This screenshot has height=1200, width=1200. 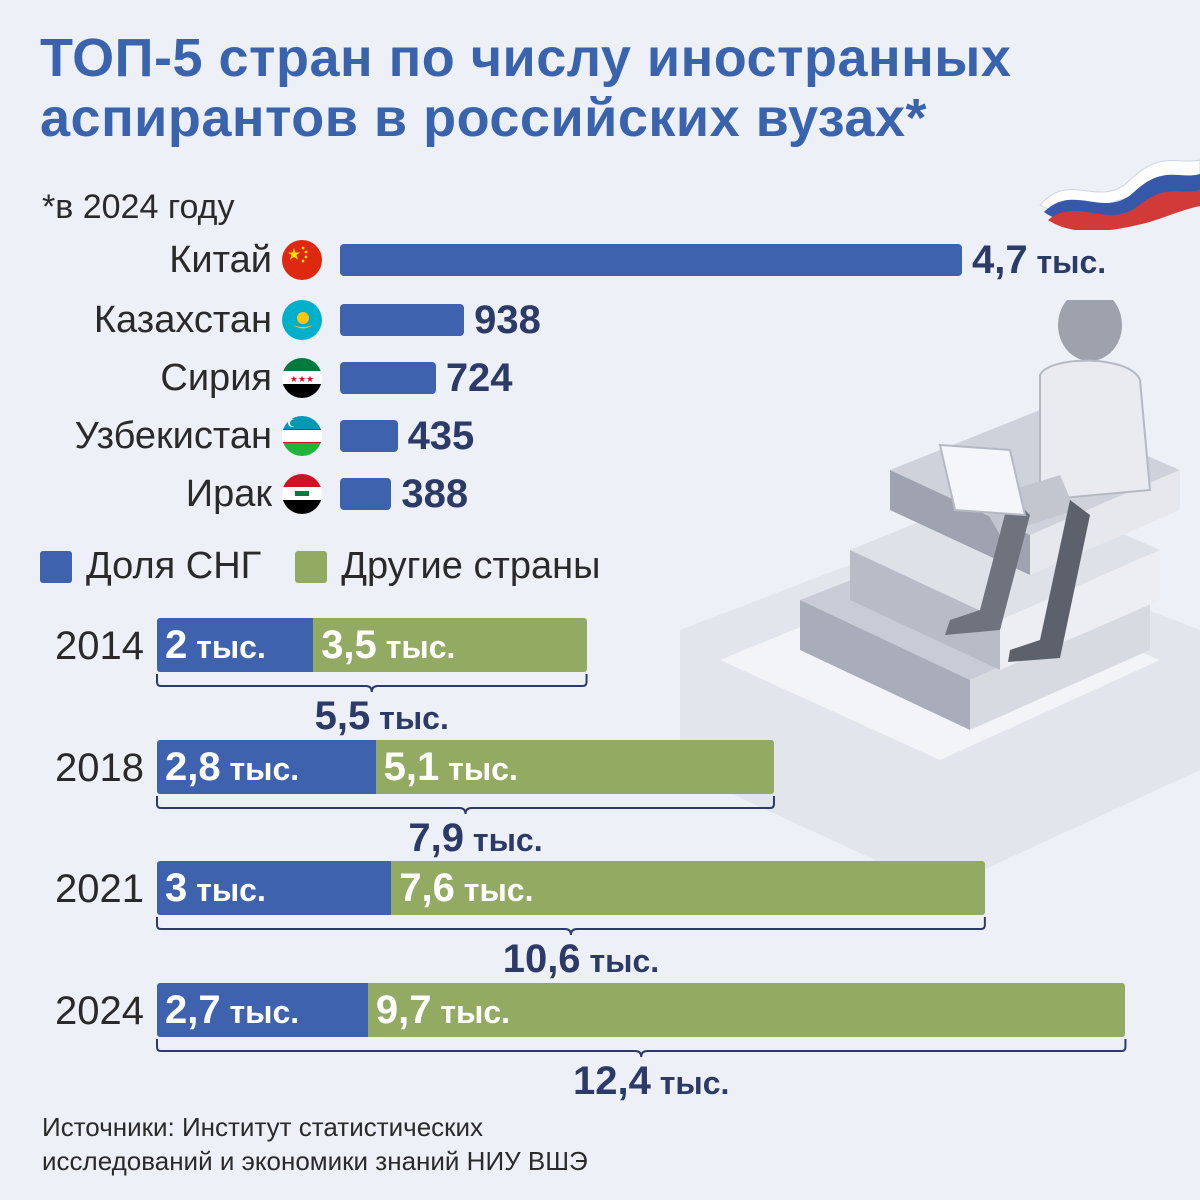 What do you see at coordinates (302, 494) in the screenshot?
I see `iraq-flag-icon` at bounding box center [302, 494].